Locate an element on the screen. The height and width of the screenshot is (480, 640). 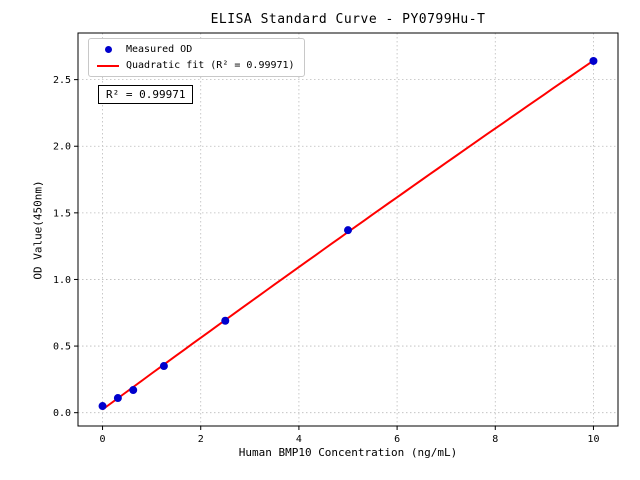
legend: Measured OD Quadratic fit (R² = 0.99971) is located at coordinates (196, 57).